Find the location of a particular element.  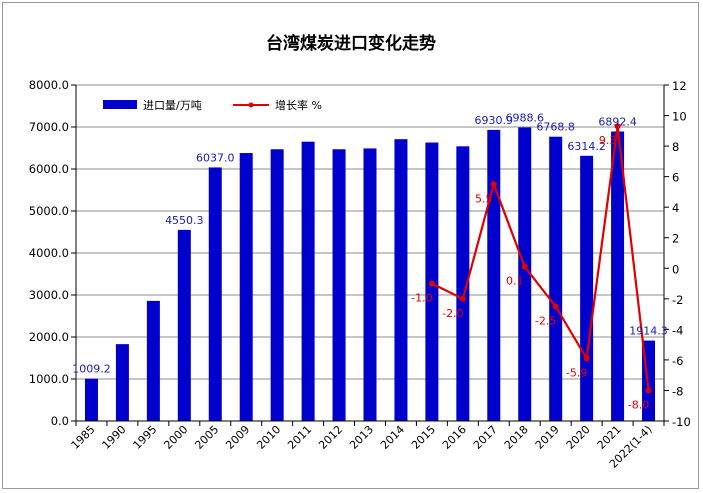

line-data-label: -2.0 is located at coordinates (452, 313).